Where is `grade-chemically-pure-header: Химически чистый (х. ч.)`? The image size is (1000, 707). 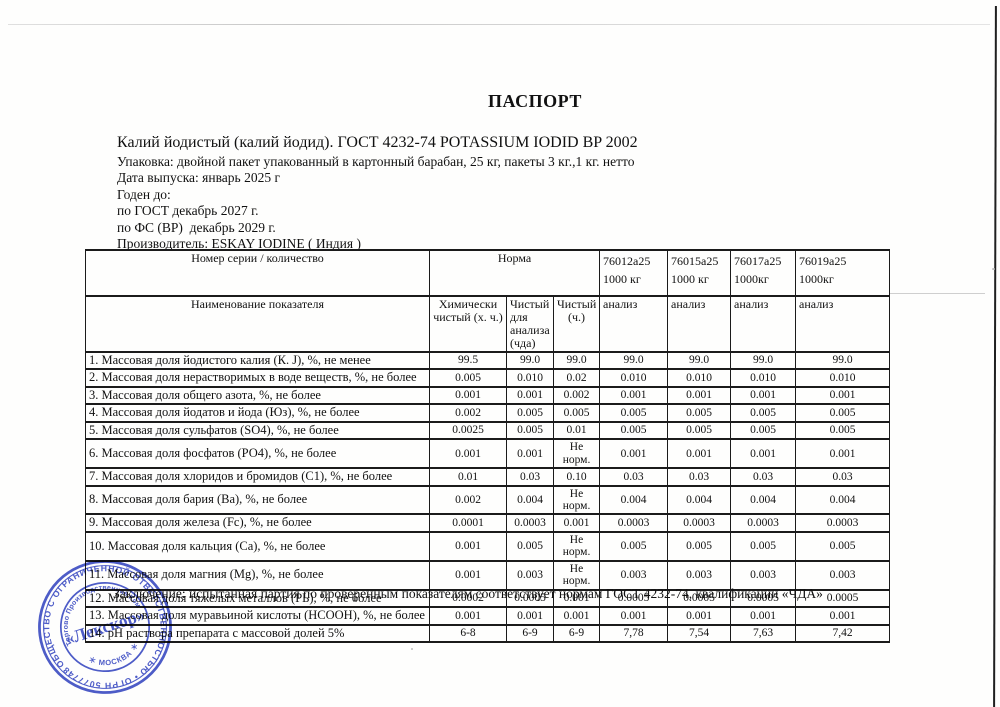
grade-chemically-pure-header: Химически чистый (х. ч.) is located at coordinates (468, 324).